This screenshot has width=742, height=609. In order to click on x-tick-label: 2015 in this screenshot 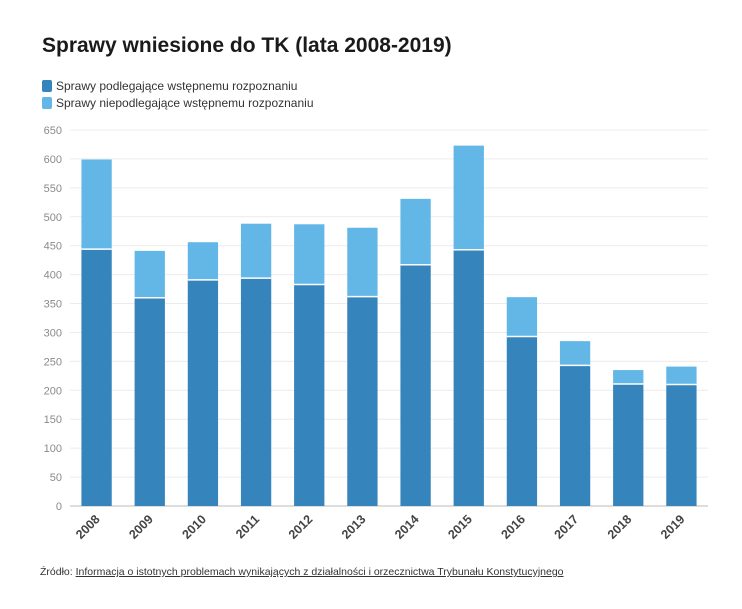, I will do `click(460, 527)`.